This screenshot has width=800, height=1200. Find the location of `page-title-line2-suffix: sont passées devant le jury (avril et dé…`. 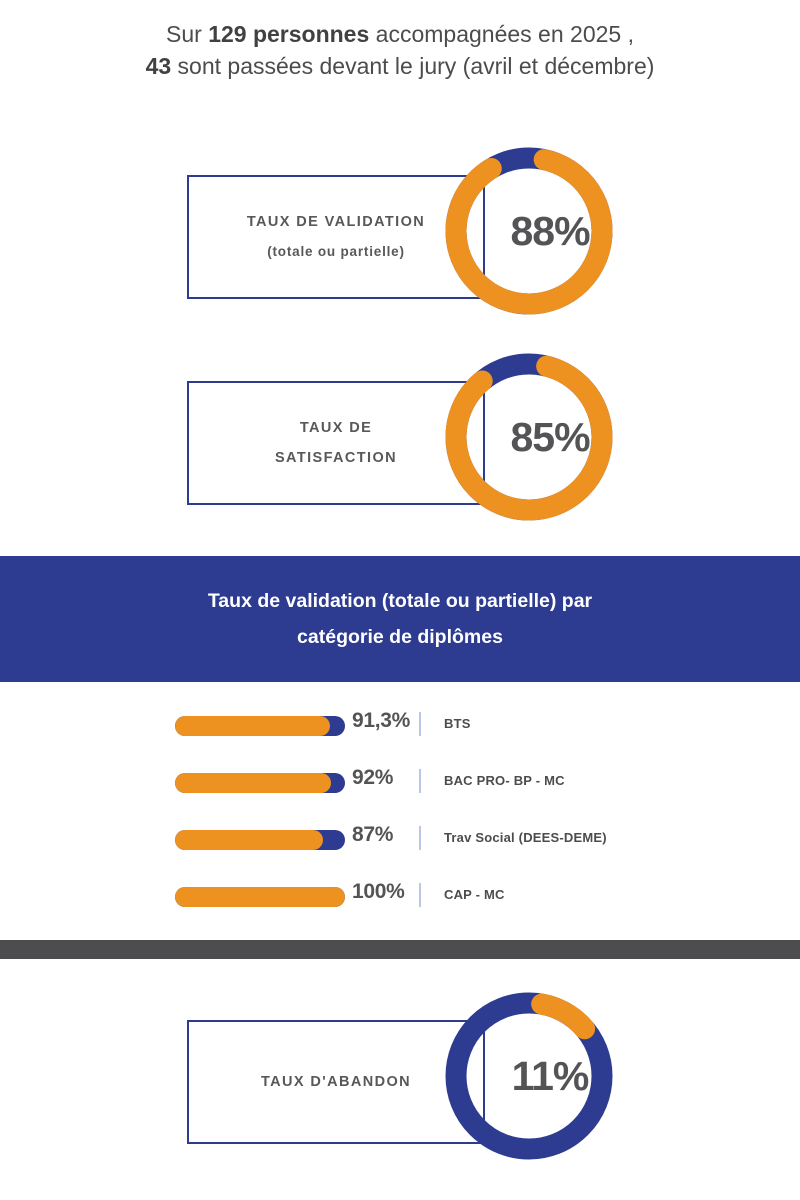

page-title-line2-suffix: sont passées devant le jury (avril et dé… is located at coordinates (413, 66).